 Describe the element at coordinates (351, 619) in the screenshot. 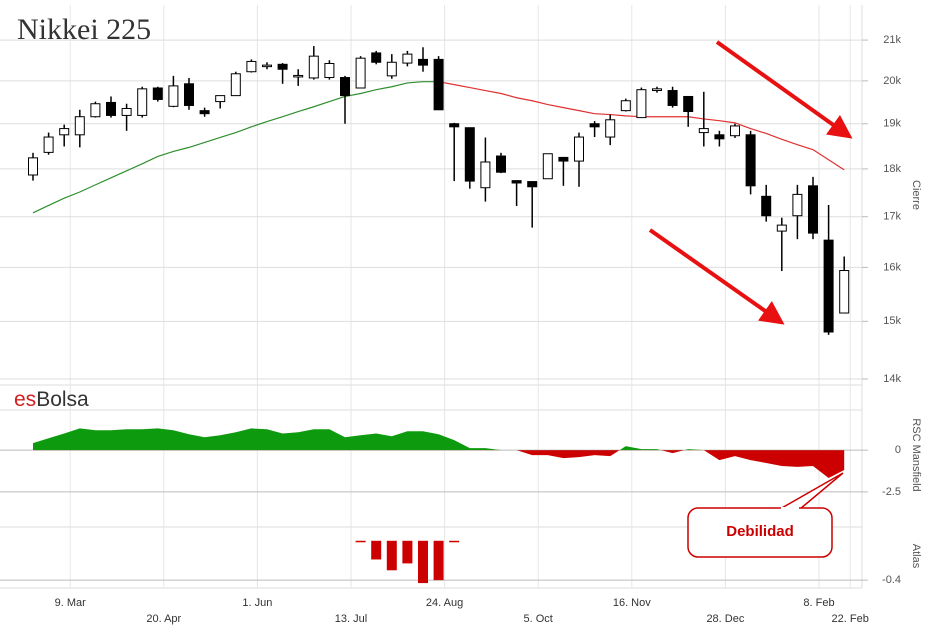

I see `x-tick-label: 13. Jul` at that location.